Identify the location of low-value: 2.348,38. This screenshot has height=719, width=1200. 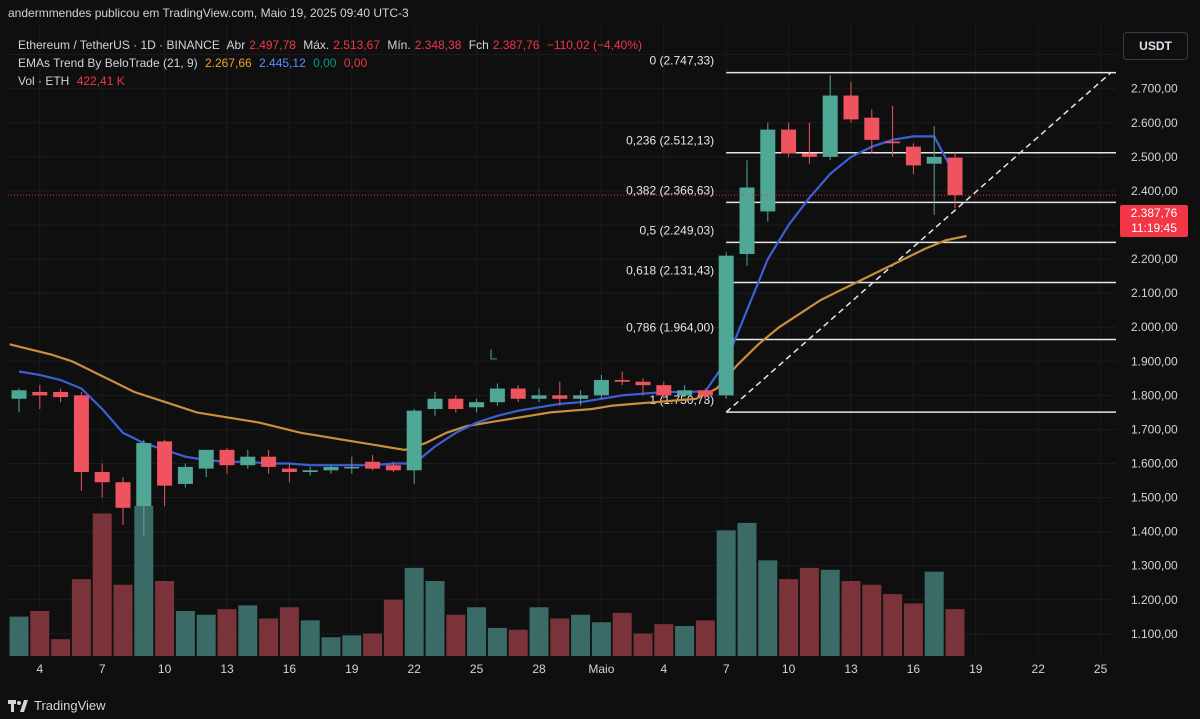
(438, 45).